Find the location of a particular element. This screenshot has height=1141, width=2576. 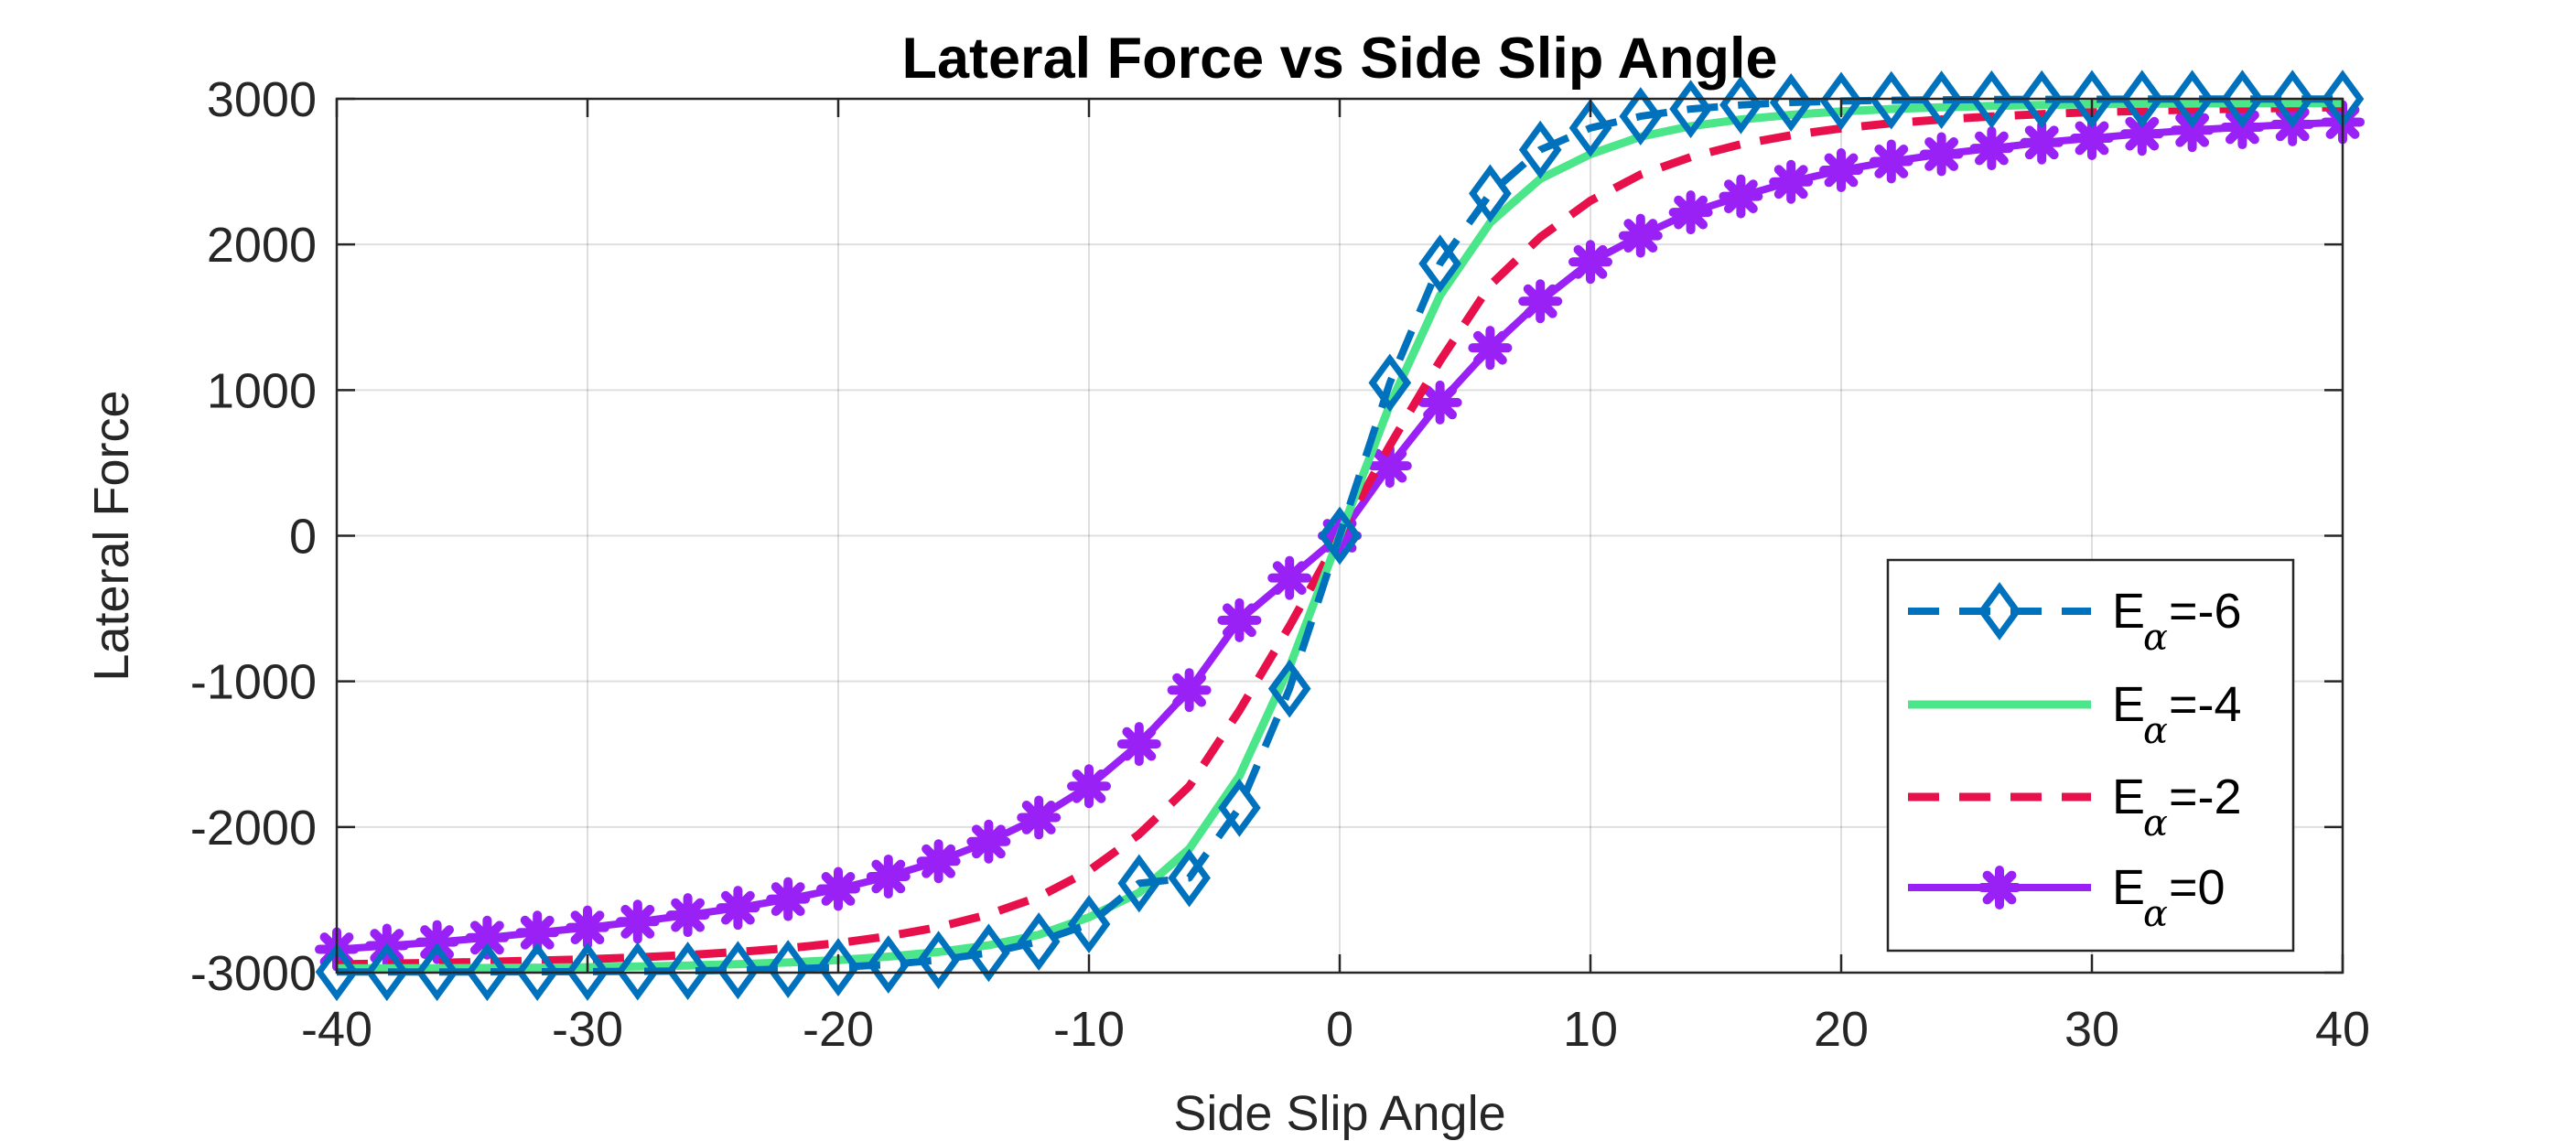

x-tick-label: -40 is located at coordinates (336, 1029).